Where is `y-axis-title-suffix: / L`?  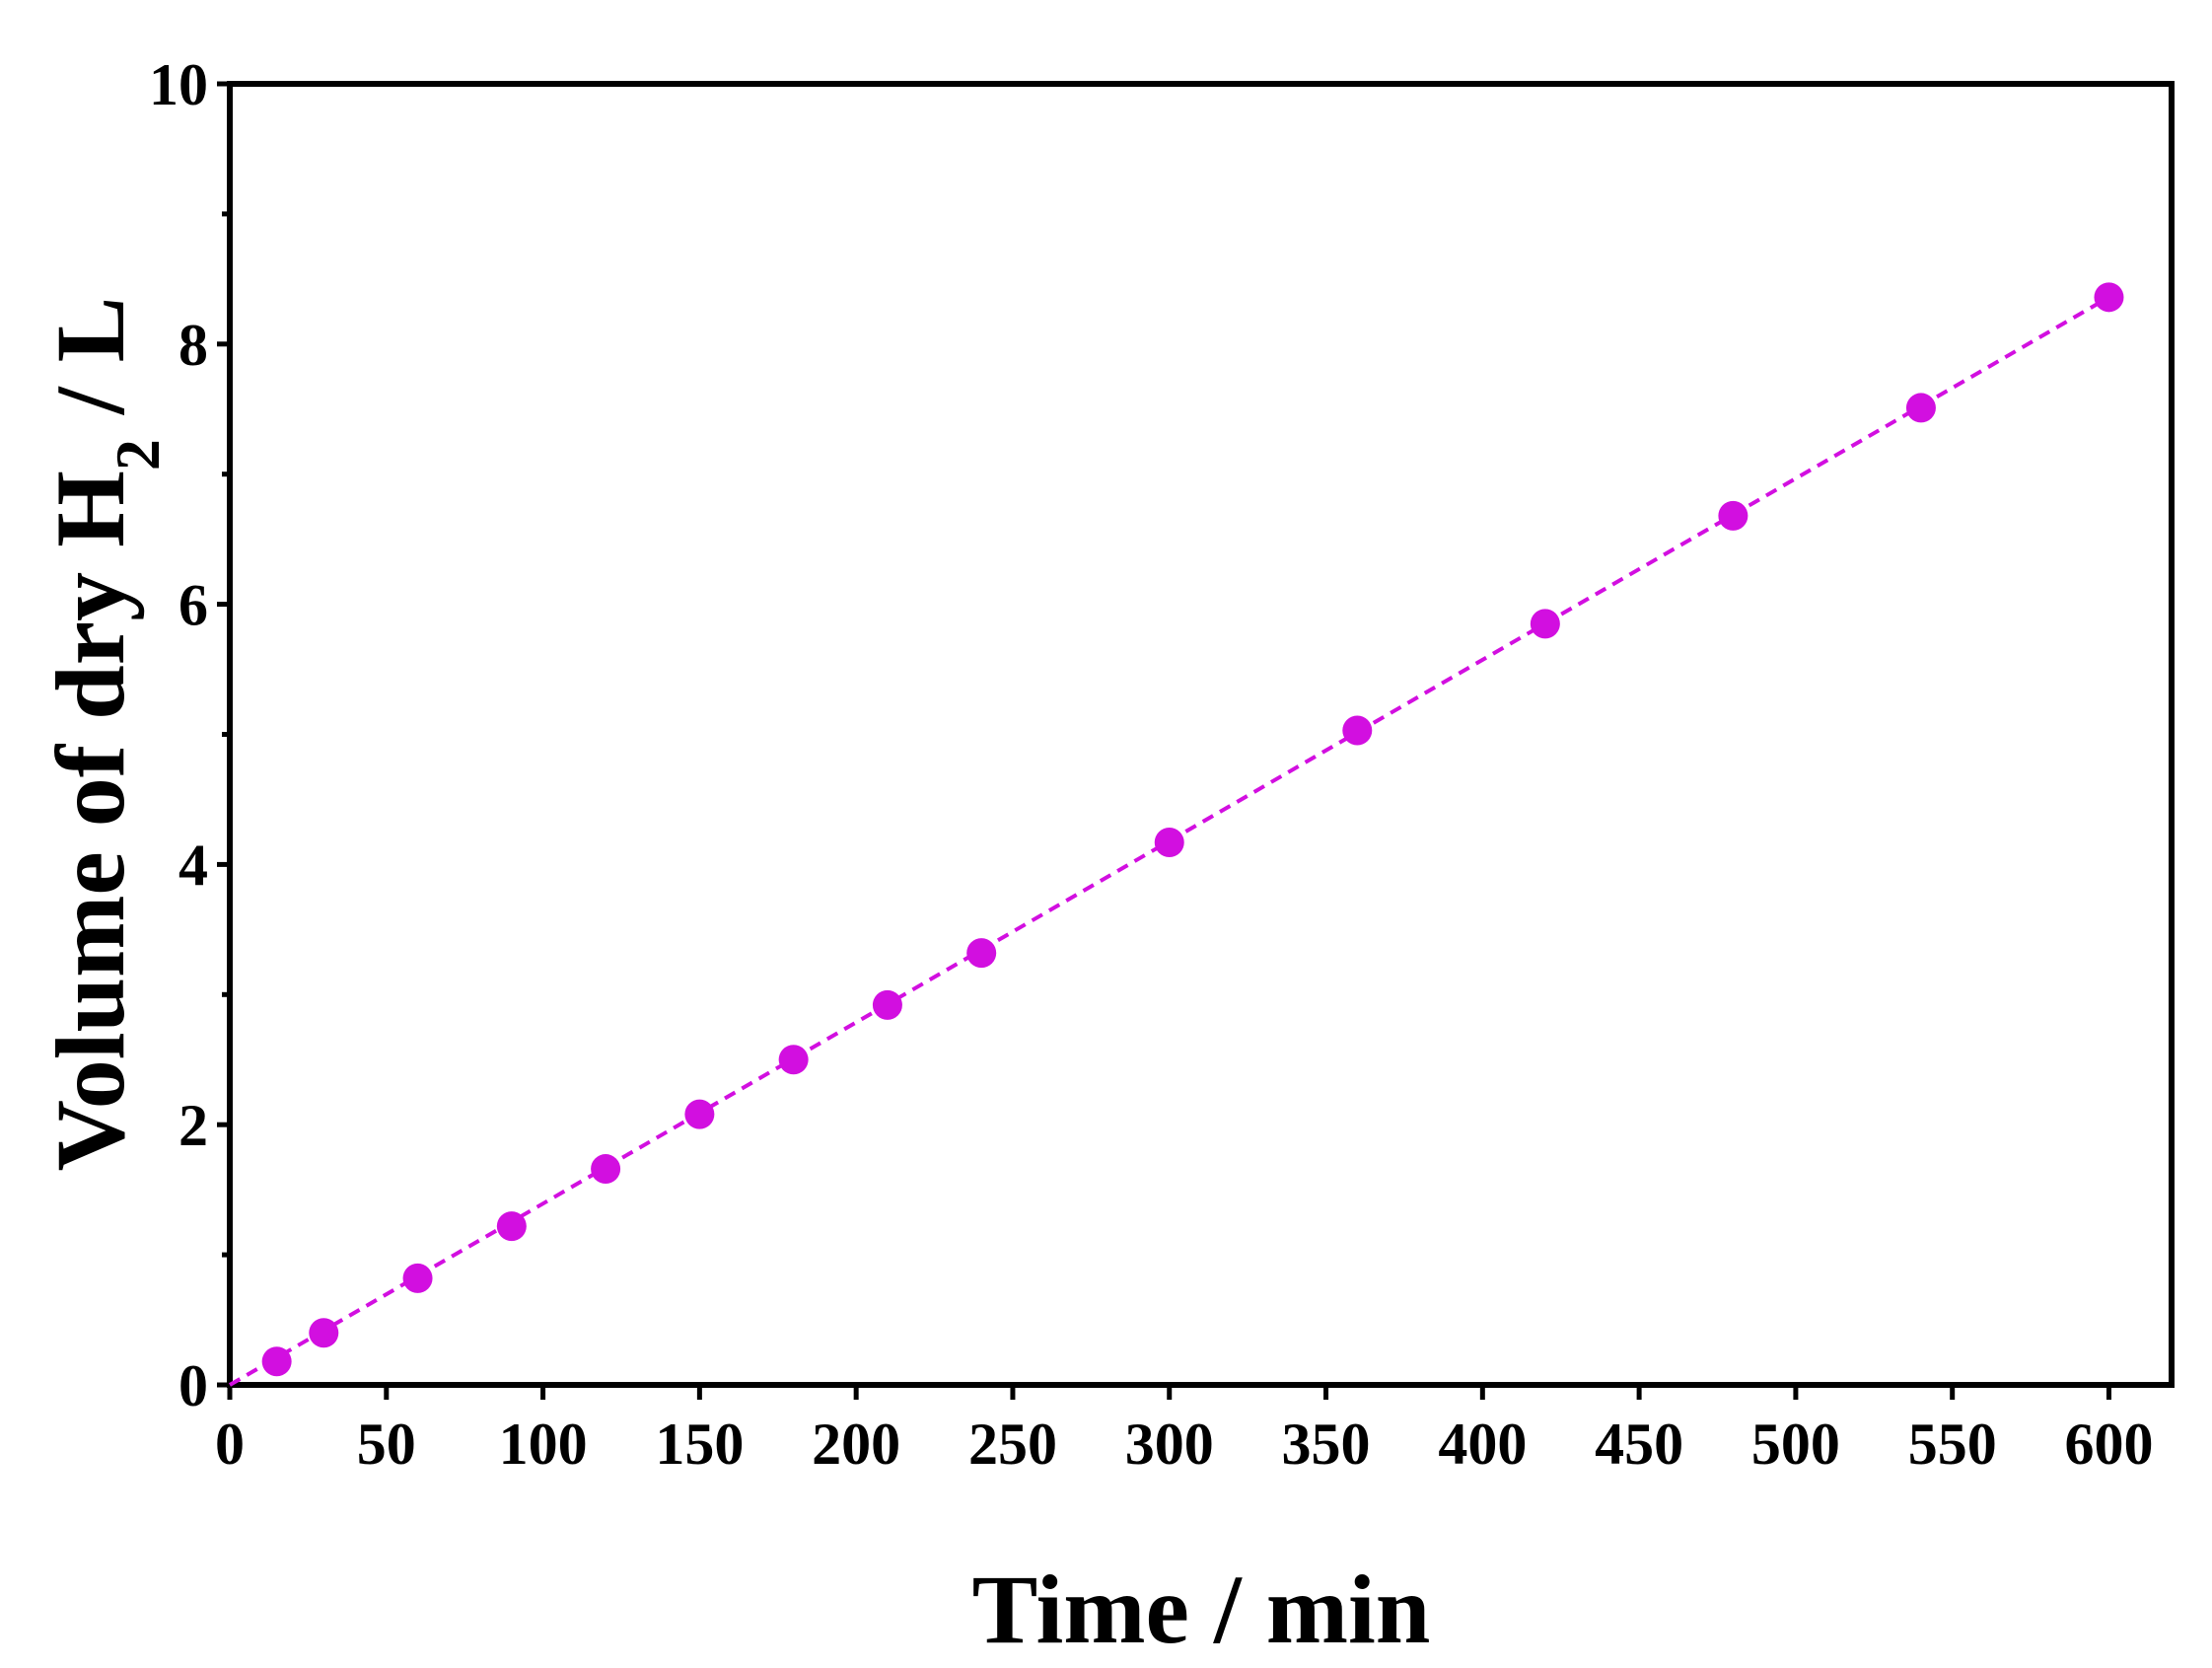 y-axis-title-suffix: / L is located at coordinates (90, 368).